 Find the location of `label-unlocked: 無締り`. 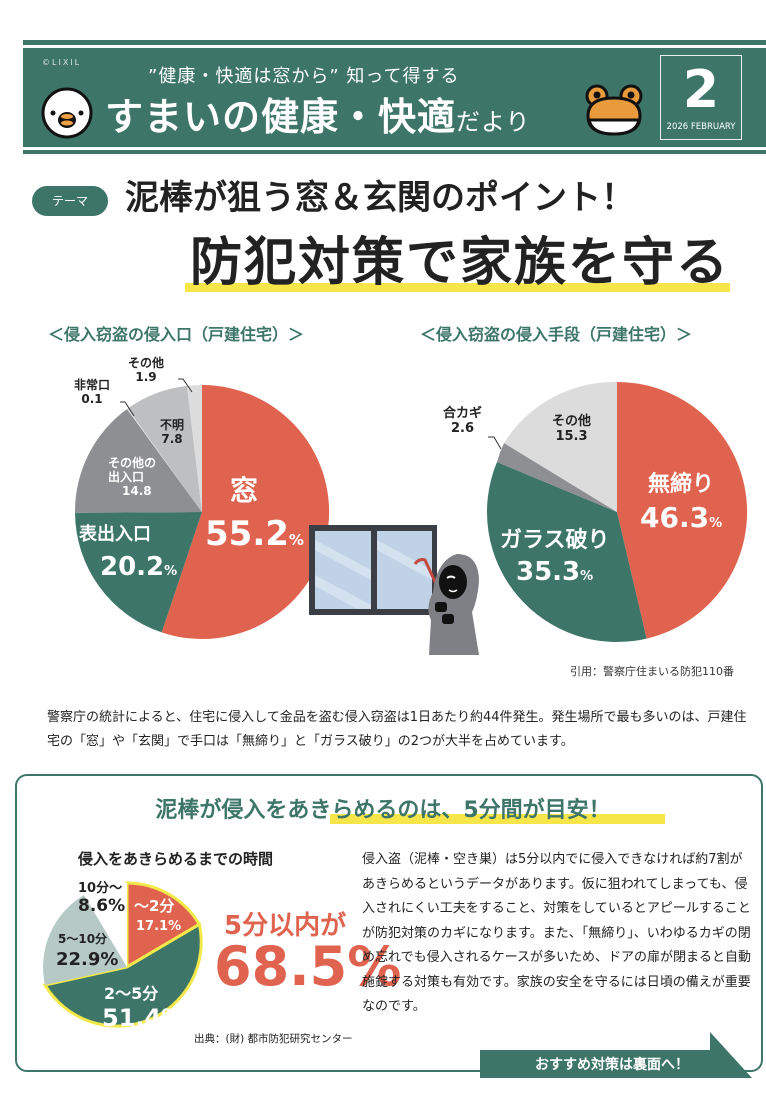

label-unlocked: 無締り is located at coordinates (681, 484).